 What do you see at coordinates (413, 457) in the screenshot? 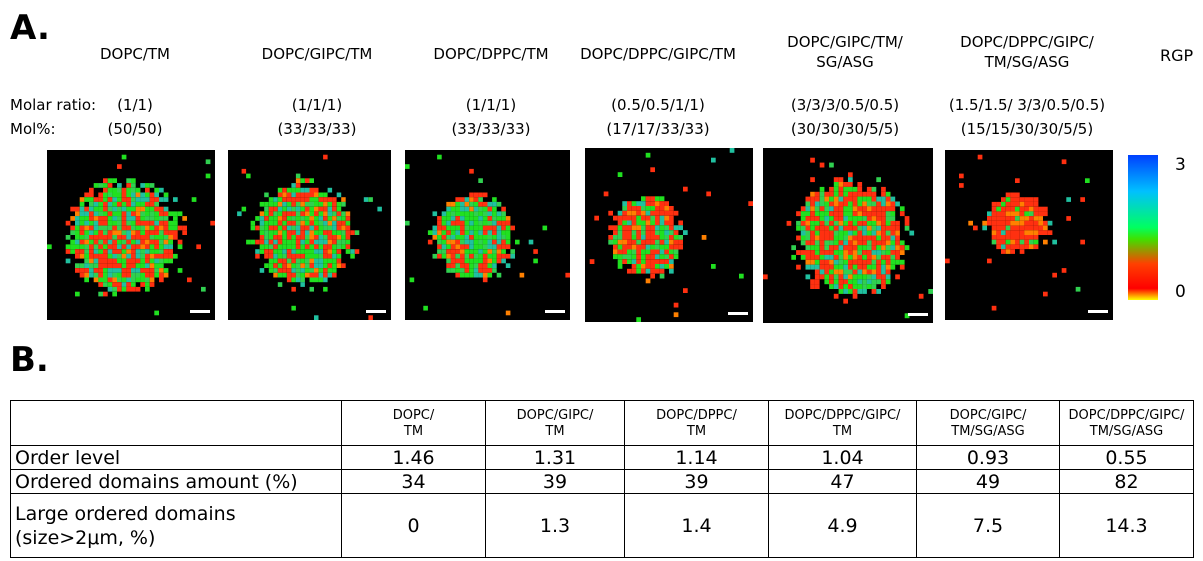
I see `table-cell: 1.46` at bounding box center [413, 457].